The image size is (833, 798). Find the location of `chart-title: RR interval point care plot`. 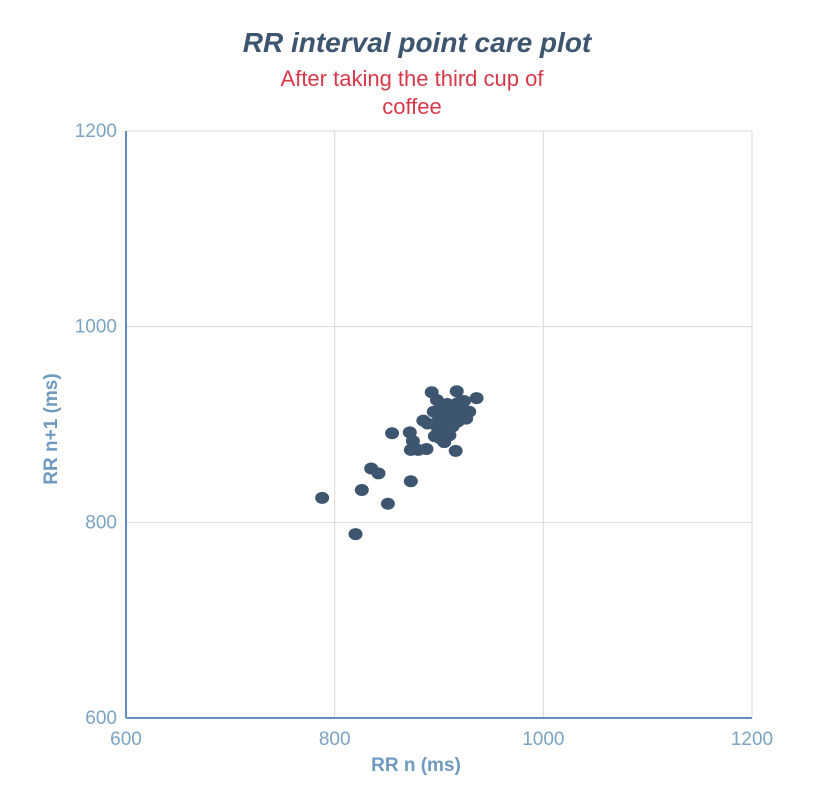

chart-title: RR interval point care plot is located at coordinates (418, 42).